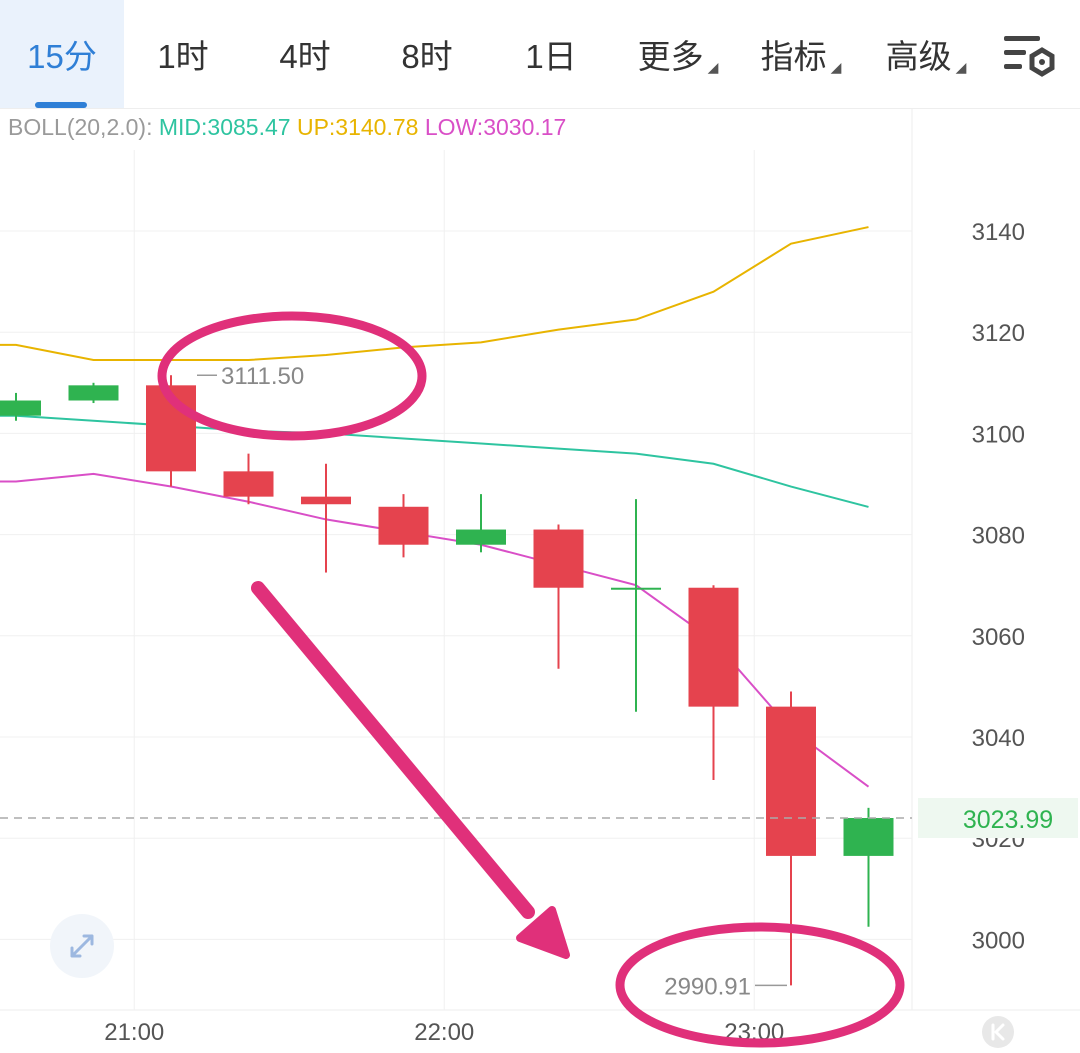 The height and width of the screenshot is (1053, 1080). Describe the element at coordinates (998, 434) in the screenshot. I see `y-tick-label: 3100` at that location.